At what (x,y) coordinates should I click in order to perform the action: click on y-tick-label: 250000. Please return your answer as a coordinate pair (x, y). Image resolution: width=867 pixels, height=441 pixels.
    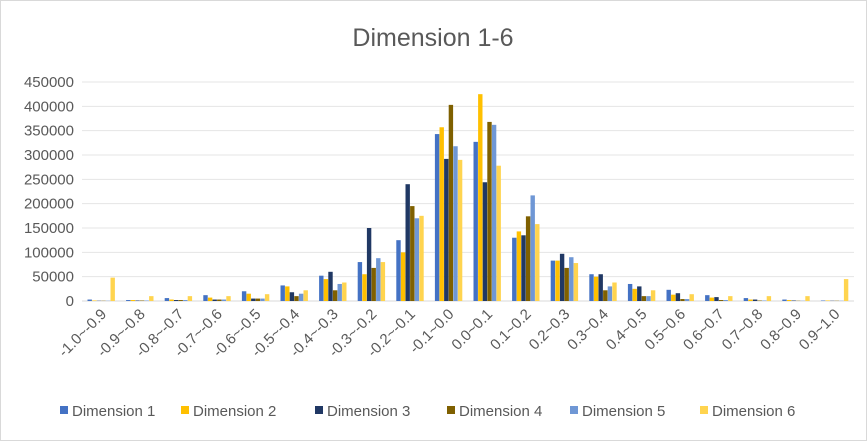
    Looking at the image, I should click on (49, 179).